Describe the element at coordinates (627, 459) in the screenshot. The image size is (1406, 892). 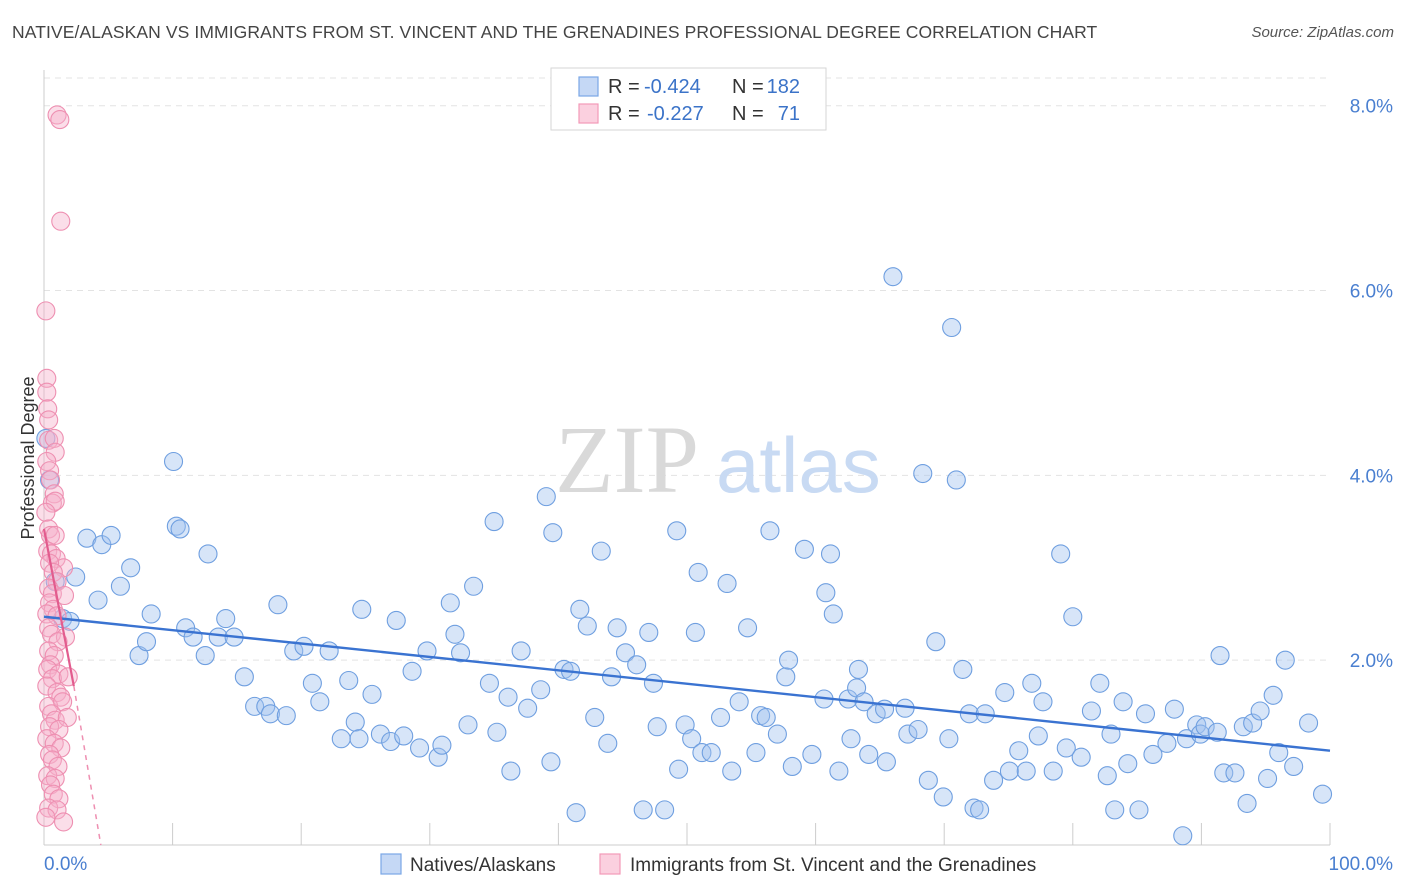
I see `watermark-zip: ZIP` at that location.